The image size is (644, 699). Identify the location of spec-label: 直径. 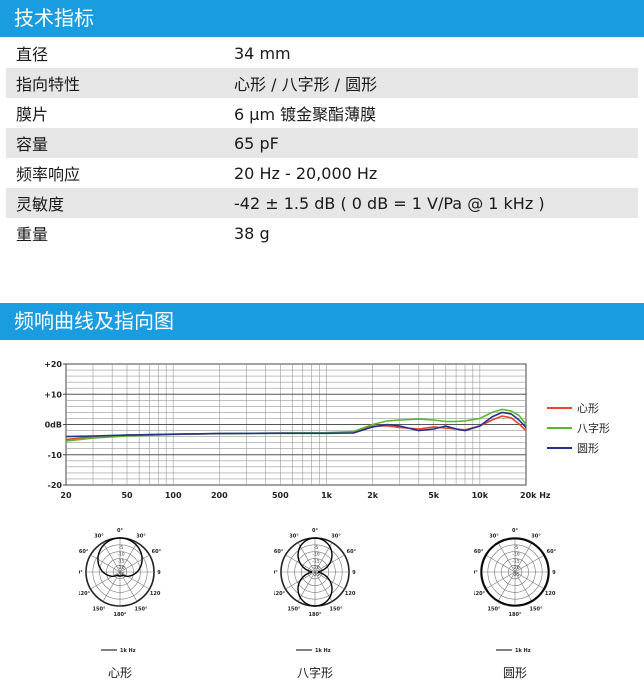
(32, 54).